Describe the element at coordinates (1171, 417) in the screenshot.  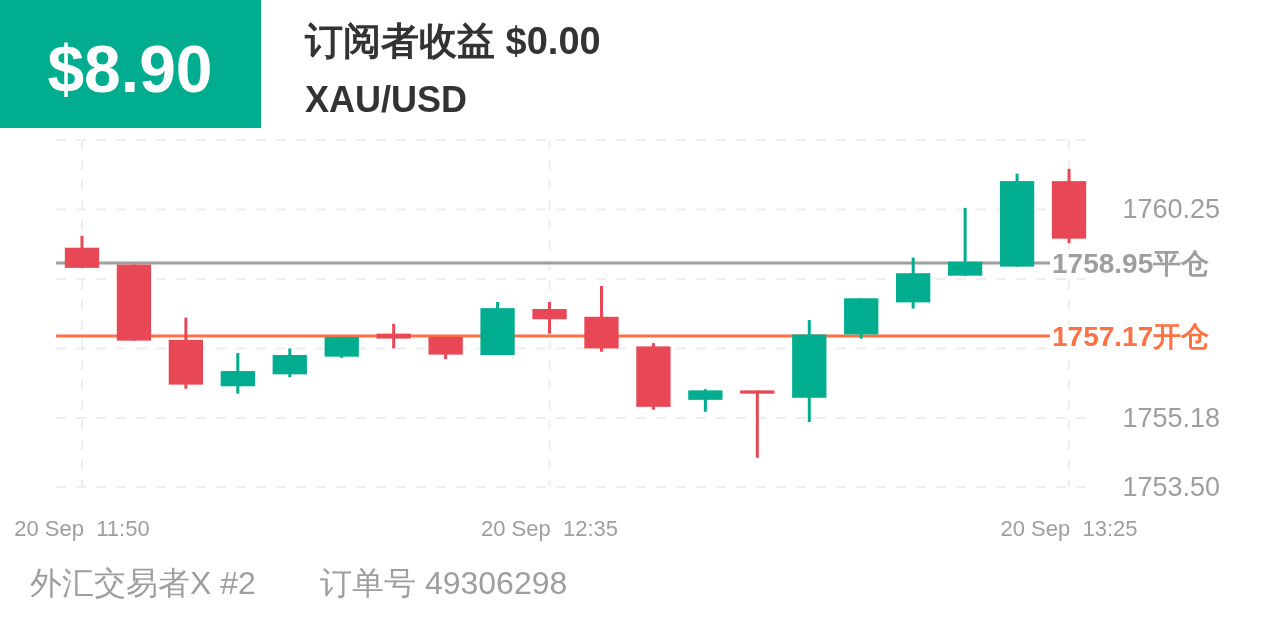
I see `y-tick-label: 1755.18` at that location.